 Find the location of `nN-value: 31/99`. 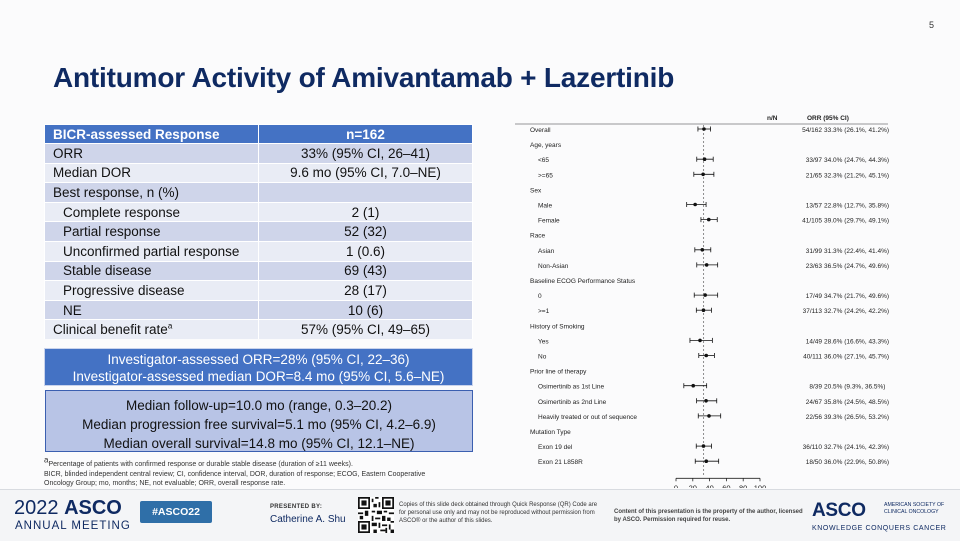

nN-value: 31/99 is located at coordinates (814, 251).